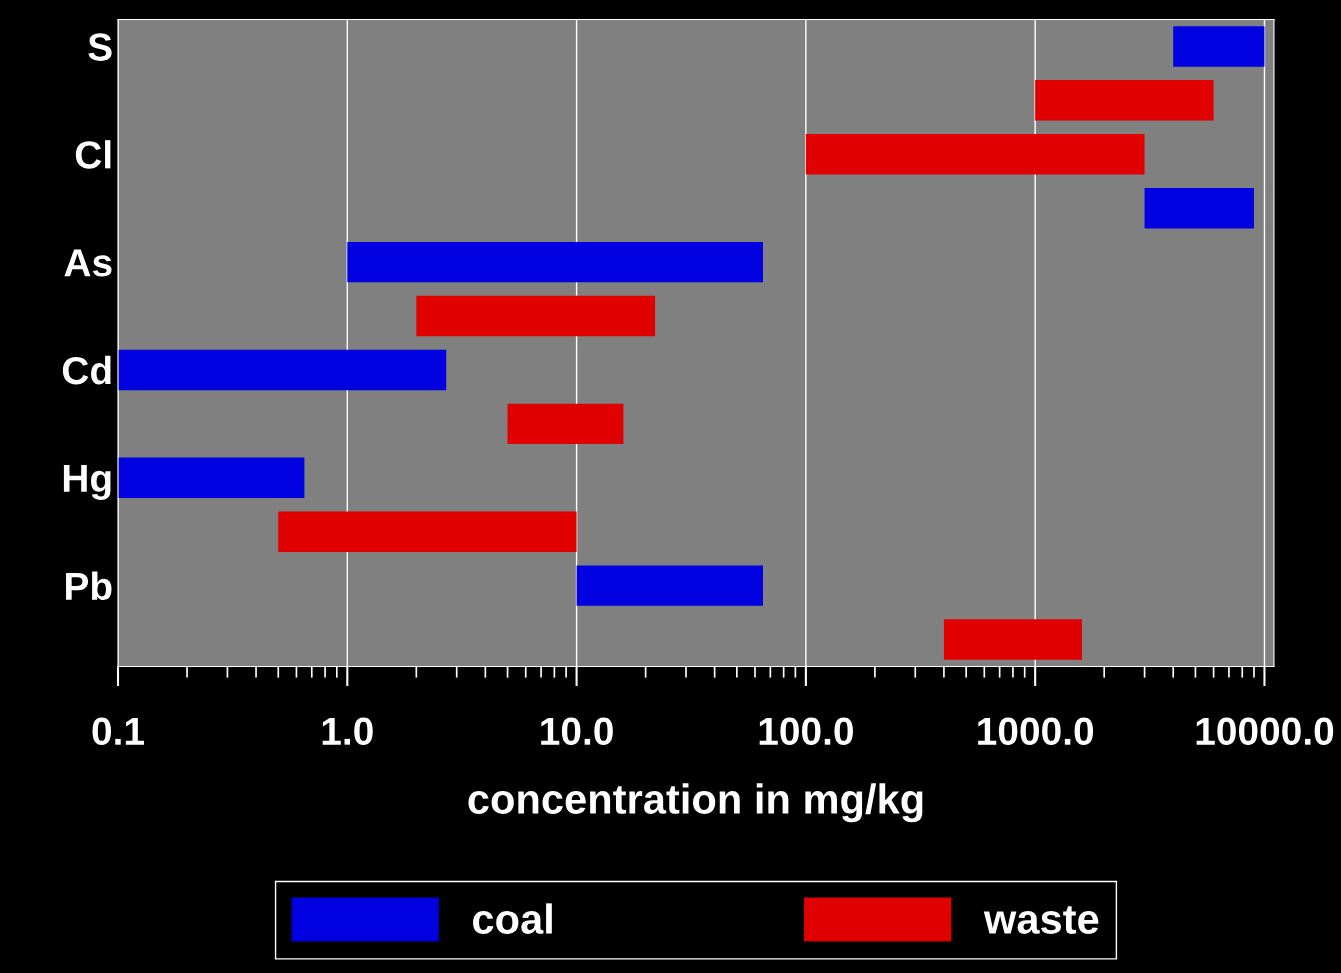 The width and height of the screenshot is (1341, 973). I want to click on y-tick-label: Pb, so click(89, 586).